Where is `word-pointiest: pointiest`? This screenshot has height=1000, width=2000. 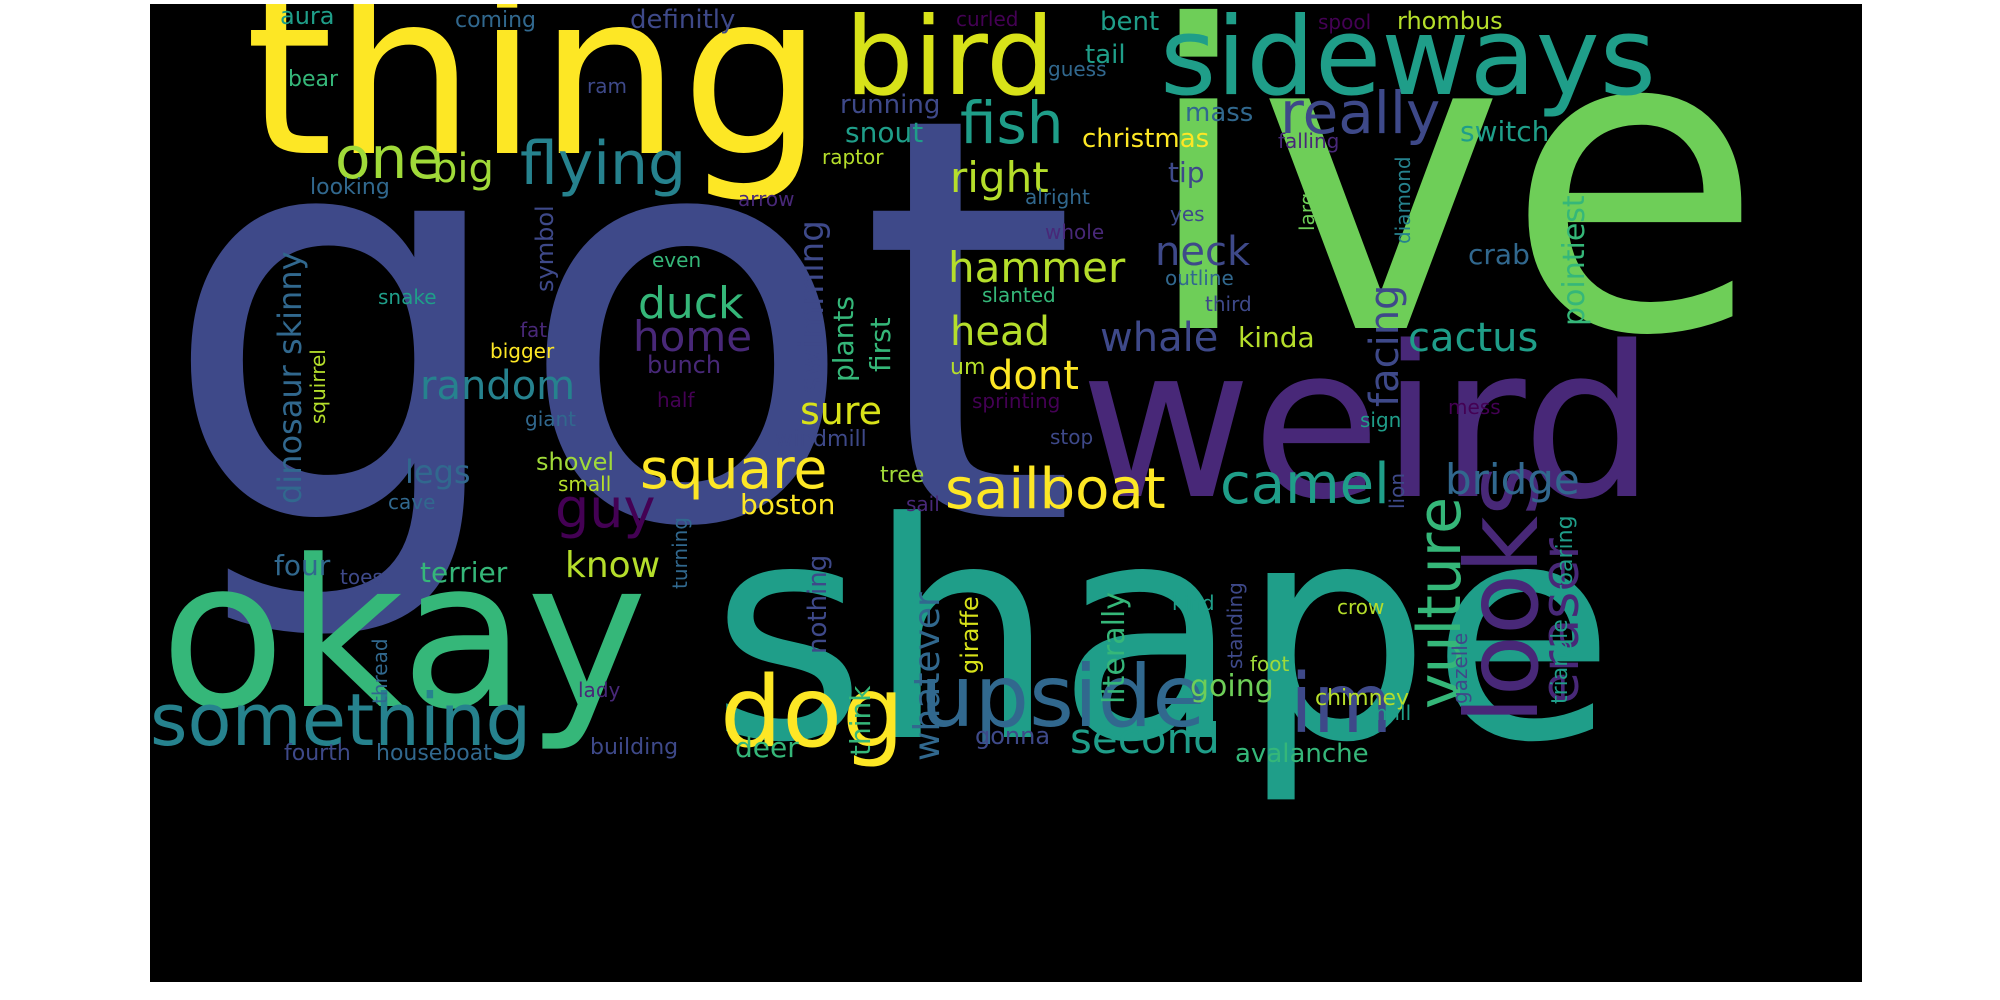
word-pointiest: pointiest is located at coordinates (1574, 260).